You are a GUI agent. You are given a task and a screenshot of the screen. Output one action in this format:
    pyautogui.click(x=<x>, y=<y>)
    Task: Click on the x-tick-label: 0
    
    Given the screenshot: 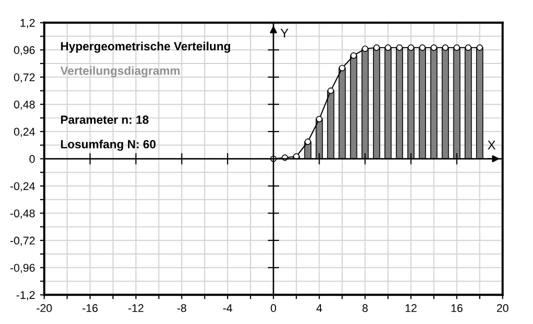 What is the action you would take?
    pyautogui.click(x=273, y=308)
    